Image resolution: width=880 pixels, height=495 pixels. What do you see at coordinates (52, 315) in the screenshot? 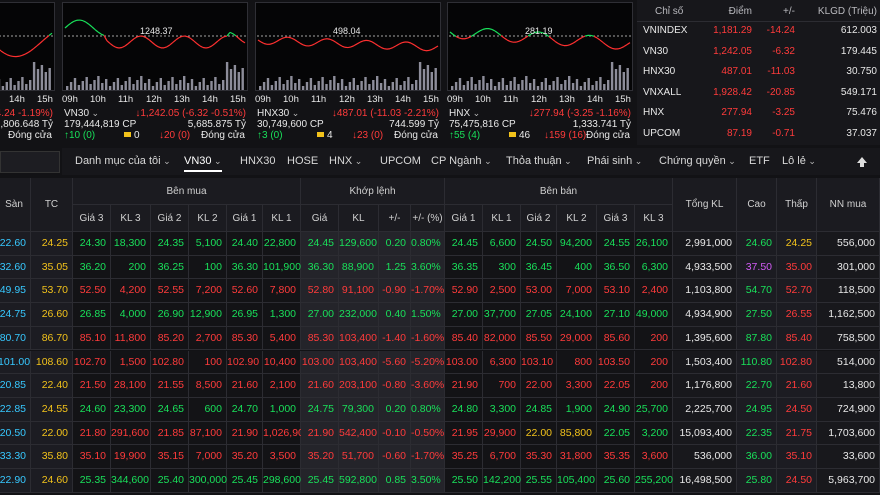
I see `table-cell: 26.60` at bounding box center [52, 315].